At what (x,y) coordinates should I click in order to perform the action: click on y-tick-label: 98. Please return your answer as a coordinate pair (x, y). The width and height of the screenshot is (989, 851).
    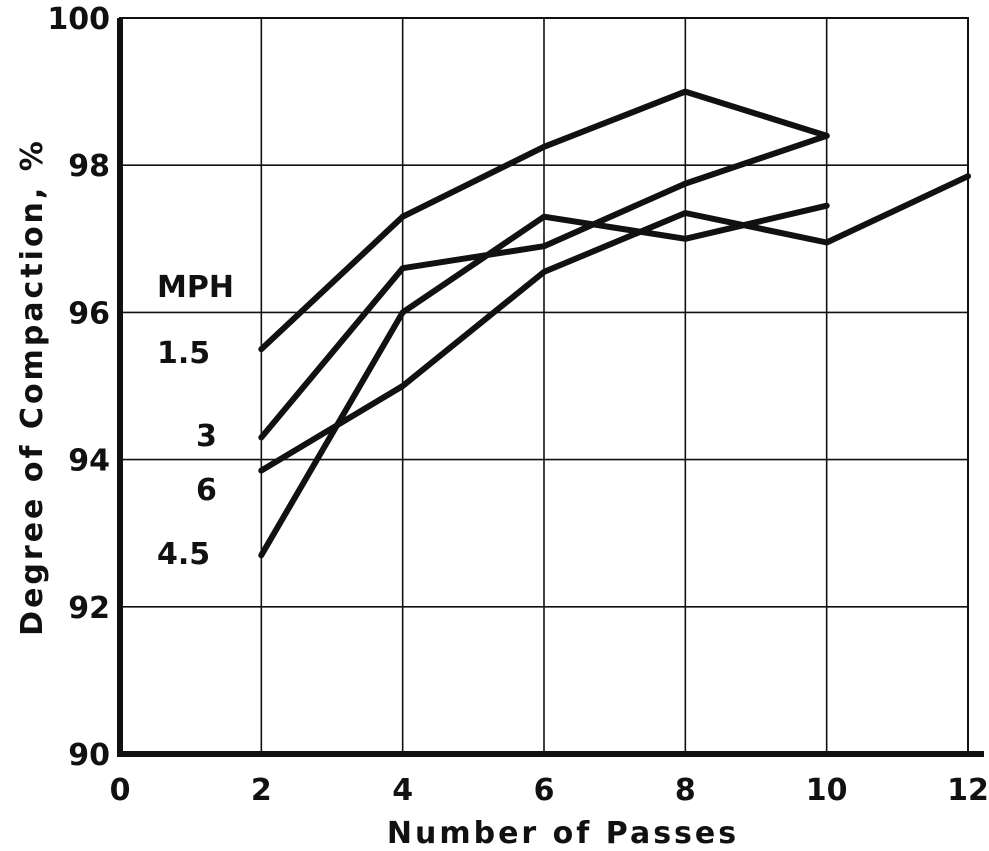
    Looking at the image, I should click on (89, 166).